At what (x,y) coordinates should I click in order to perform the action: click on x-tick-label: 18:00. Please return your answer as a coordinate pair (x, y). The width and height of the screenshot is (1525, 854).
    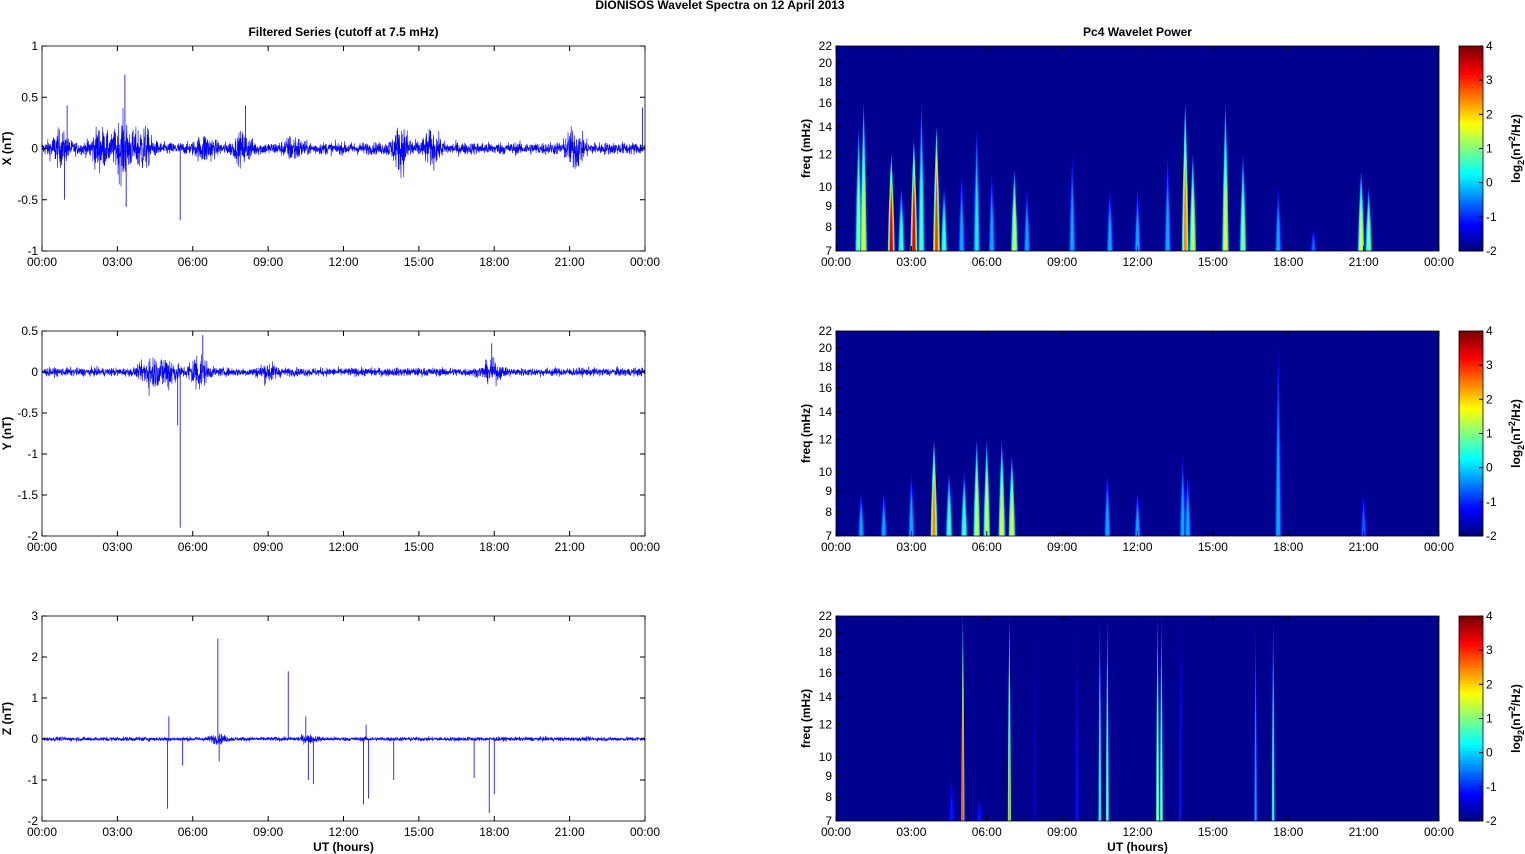
    Looking at the image, I should click on (494, 547).